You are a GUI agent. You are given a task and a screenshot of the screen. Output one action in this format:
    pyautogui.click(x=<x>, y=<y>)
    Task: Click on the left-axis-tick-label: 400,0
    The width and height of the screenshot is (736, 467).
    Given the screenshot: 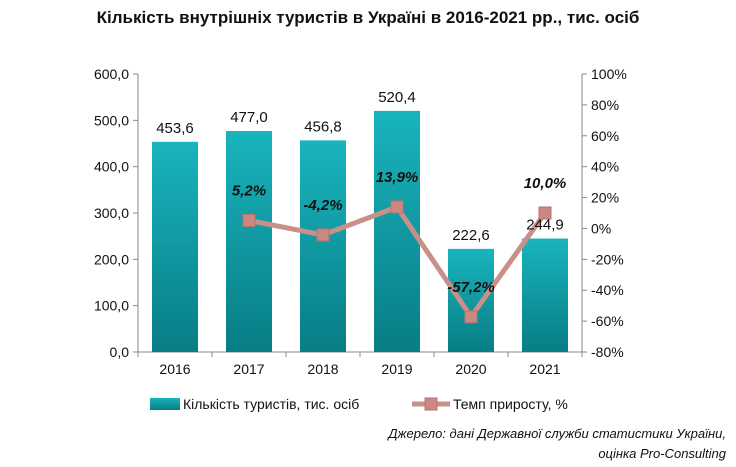 What is the action you would take?
    pyautogui.click(x=111, y=167)
    